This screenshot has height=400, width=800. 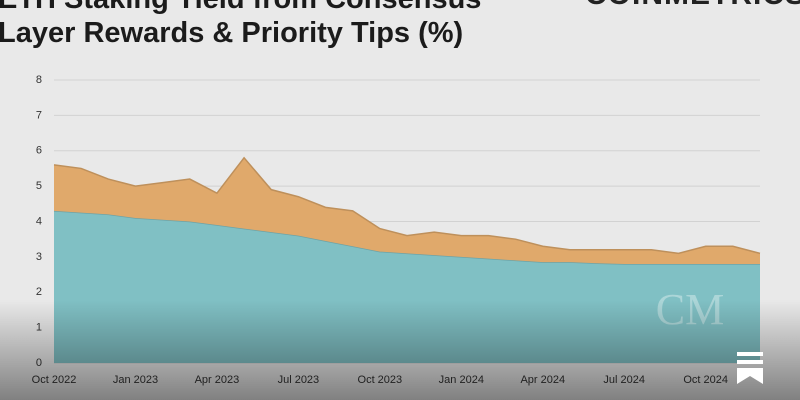 I want to click on y-tick-label: 2, so click(x=39, y=292).